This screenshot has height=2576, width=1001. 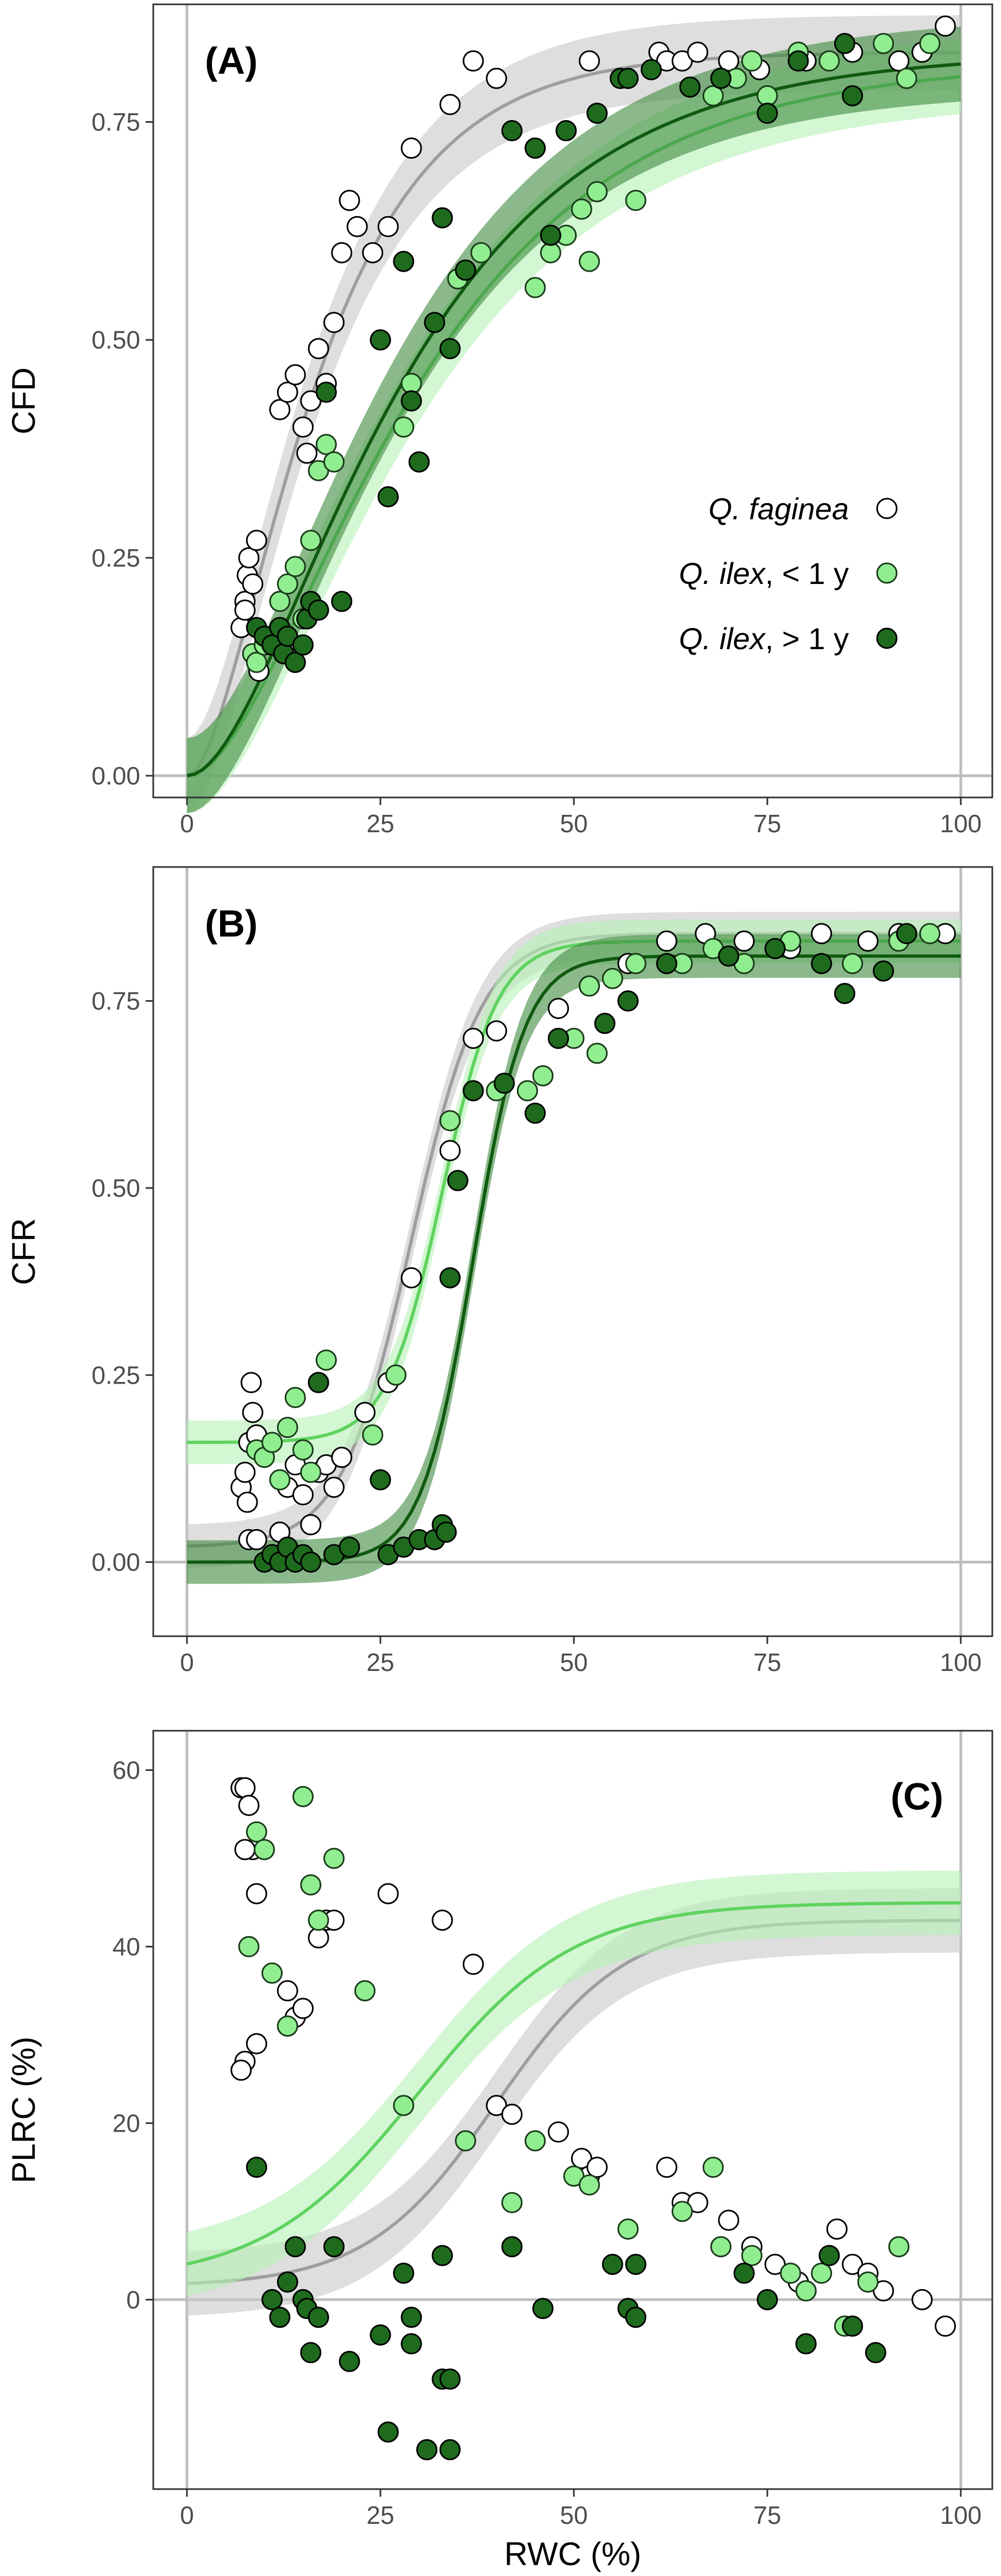 I want to click on legend-marker, so click(x=887, y=573).